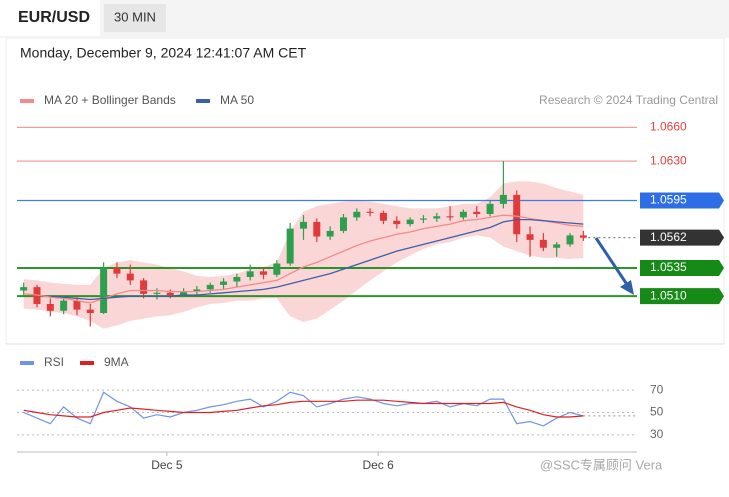 This screenshot has width=729, height=497. I want to click on price-label: 1.0562, so click(668, 237).